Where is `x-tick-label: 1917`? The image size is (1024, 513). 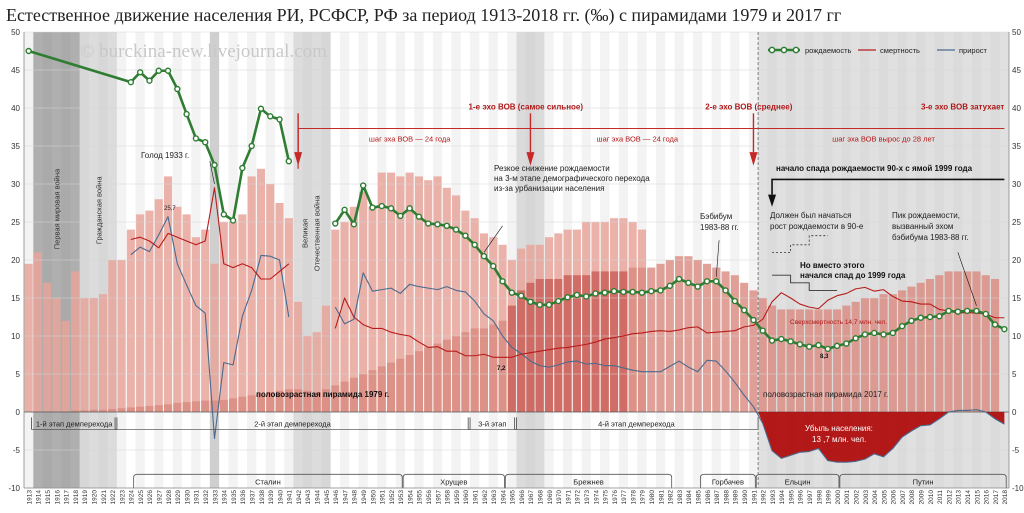 x-tick-label: 1917 is located at coordinates (67, 497).